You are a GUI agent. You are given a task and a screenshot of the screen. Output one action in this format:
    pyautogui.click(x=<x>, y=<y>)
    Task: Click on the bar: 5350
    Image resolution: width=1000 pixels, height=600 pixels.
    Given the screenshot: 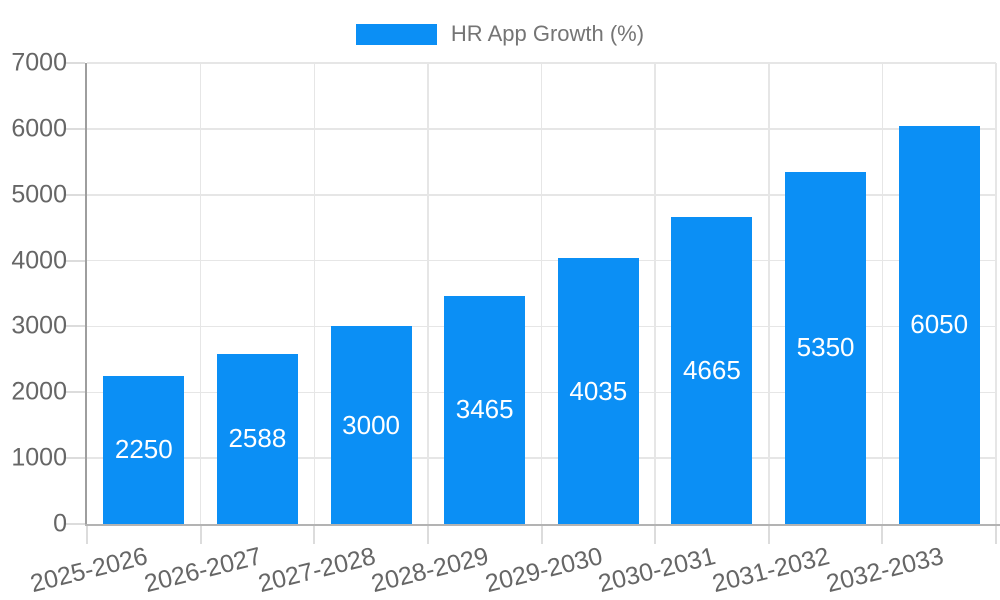 What is the action you would take?
    pyautogui.click(x=826, y=347)
    